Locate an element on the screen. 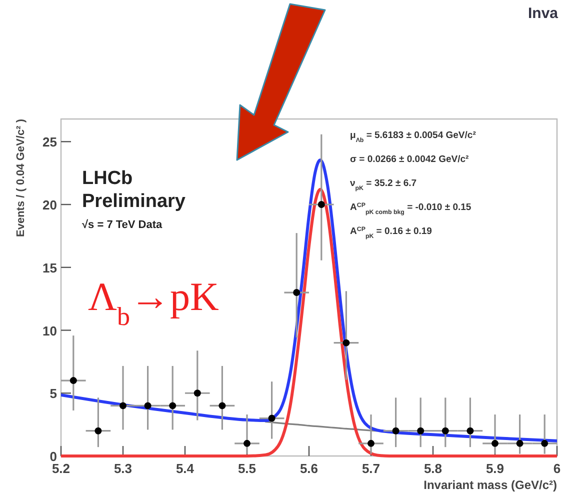 The height and width of the screenshot is (496, 567). annotation: Preliminary is located at coordinates (134, 201).